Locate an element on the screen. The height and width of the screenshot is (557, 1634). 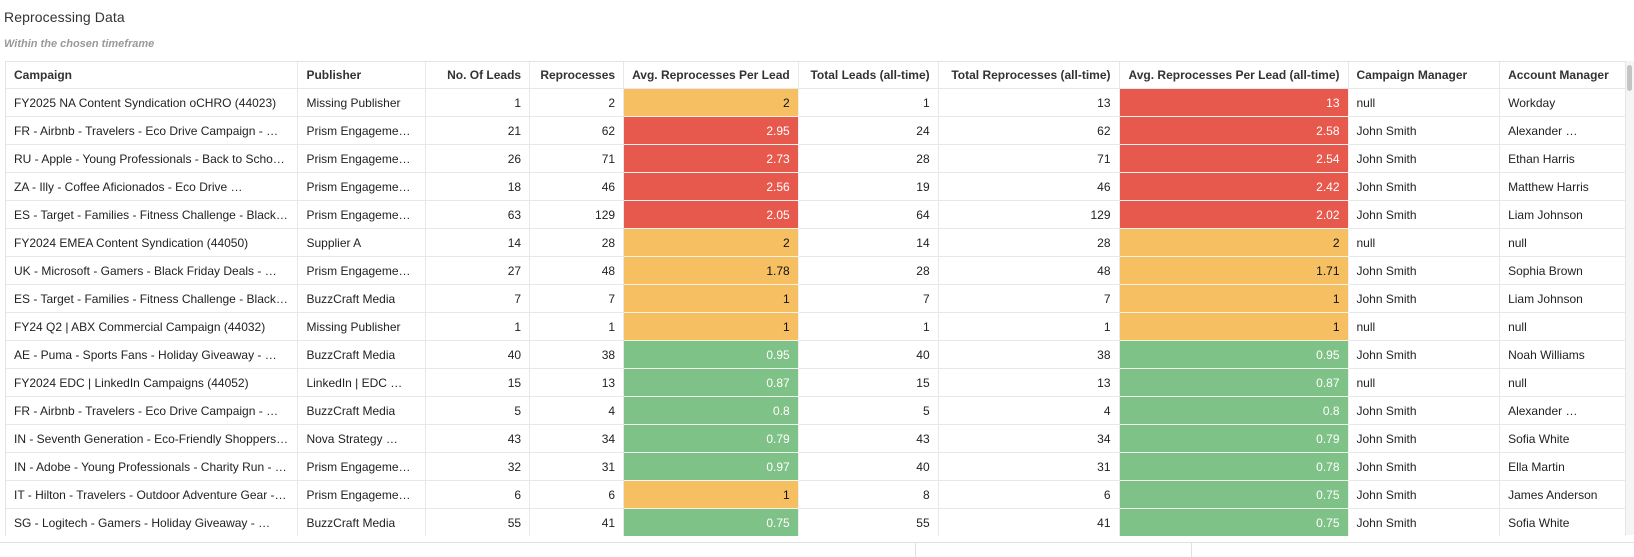
header-total-leads-all-time: Total Leads (all-time) is located at coordinates (868, 75).